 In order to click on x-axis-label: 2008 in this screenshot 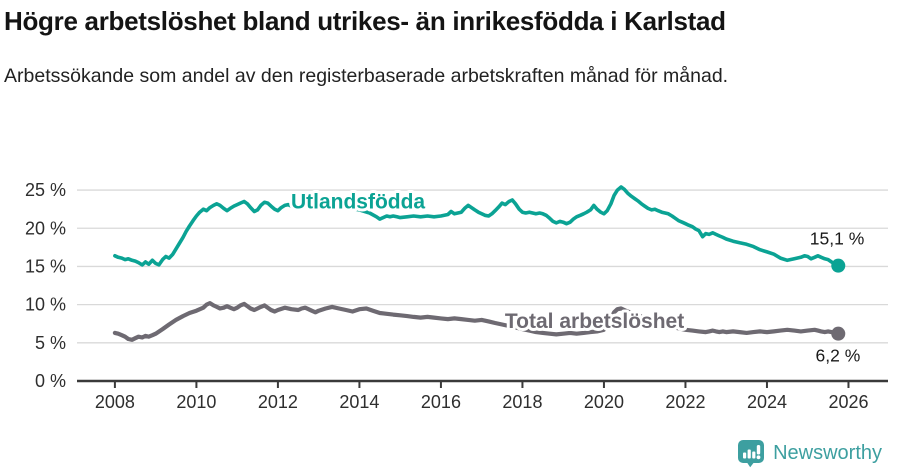, I will do `click(115, 402)`.